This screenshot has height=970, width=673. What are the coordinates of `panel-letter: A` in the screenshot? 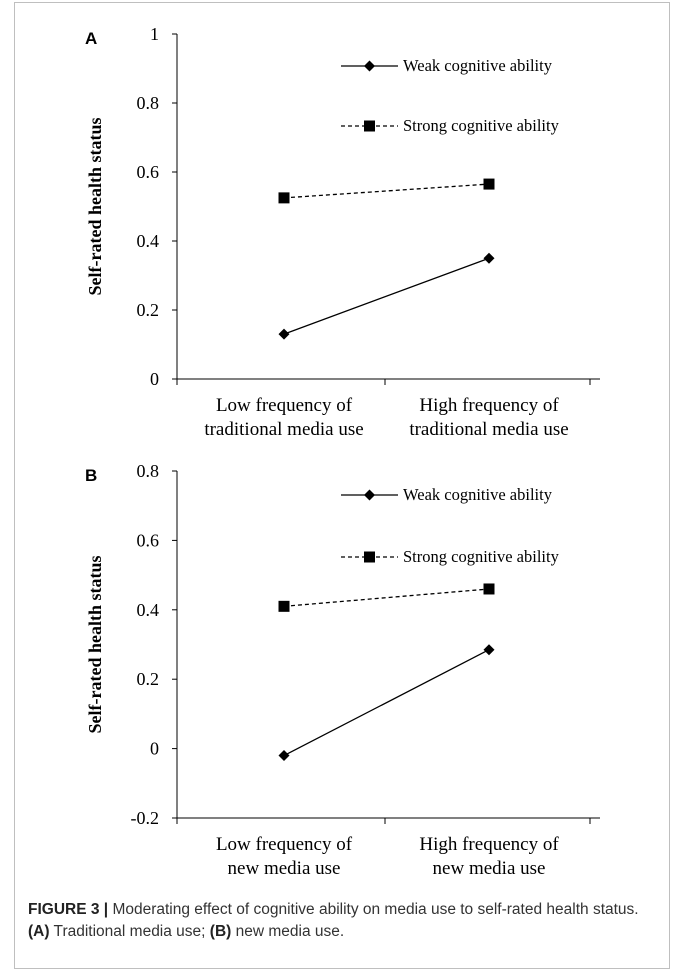 It's located at (91, 38).